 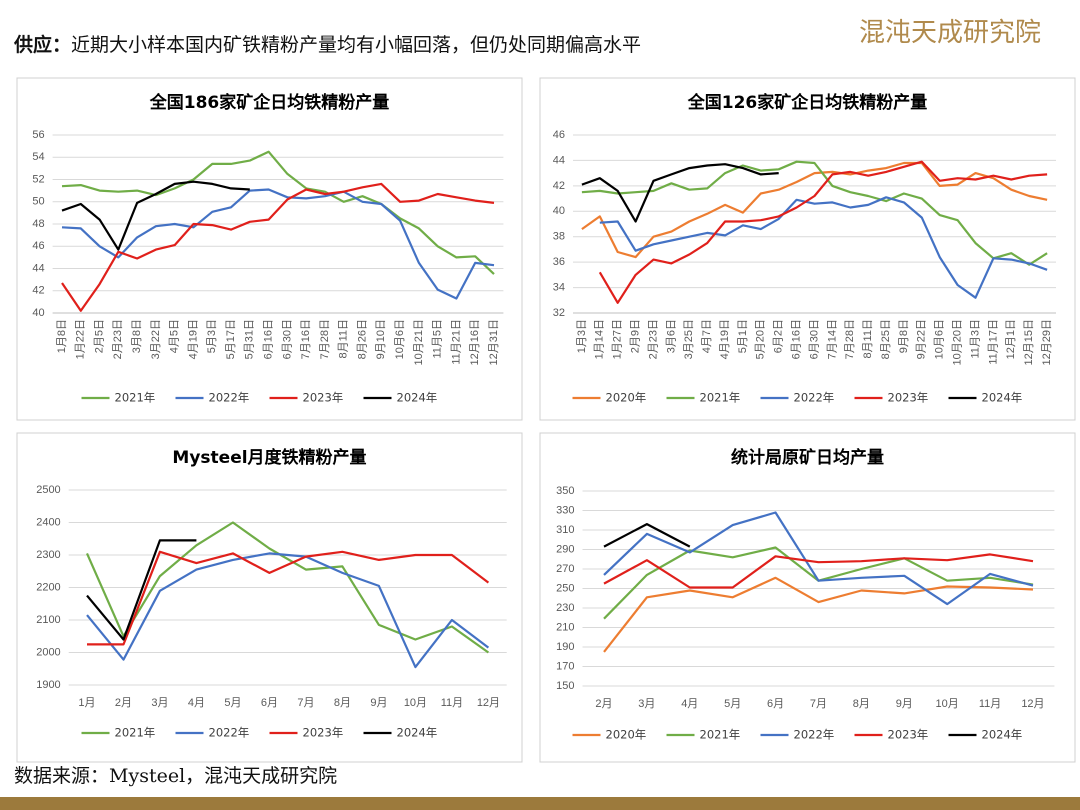 What do you see at coordinates (1029, 342) in the screenshot?
I see `x-tick-label: 12月15日` at bounding box center [1029, 342].